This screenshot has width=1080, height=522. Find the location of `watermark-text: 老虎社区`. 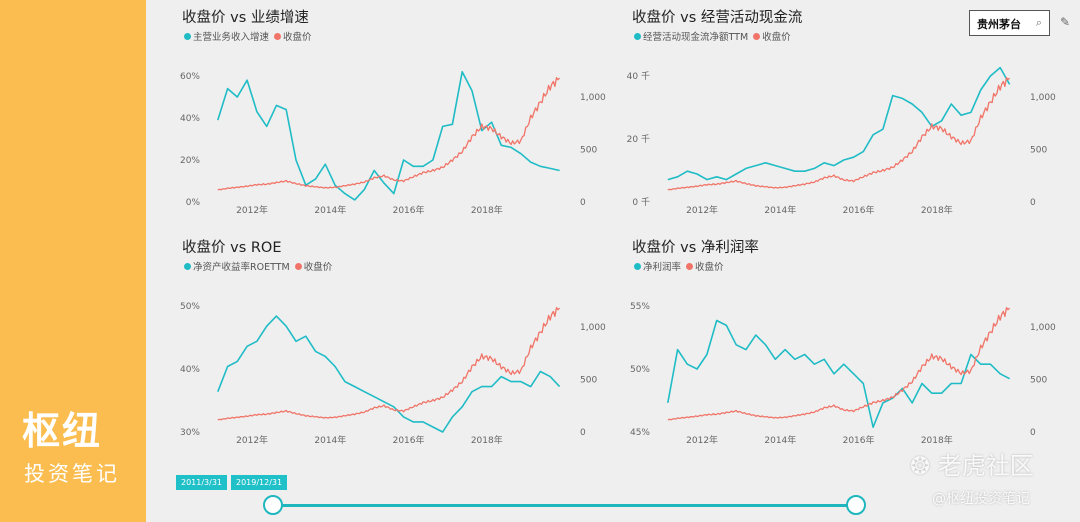

watermark-text: 老虎社区 is located at coordinates (985, 466).